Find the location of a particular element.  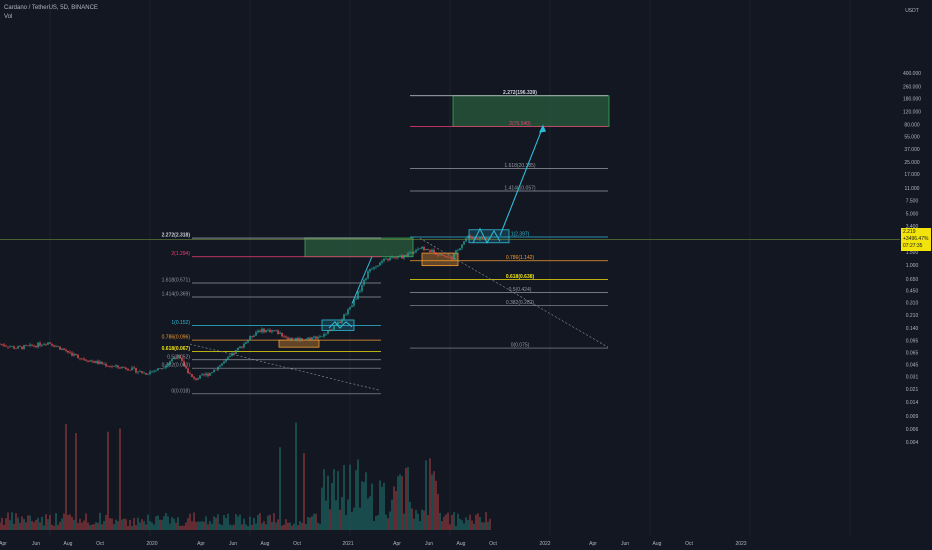

price-tick-label: 5.000 is located at coordinates (912, 214).